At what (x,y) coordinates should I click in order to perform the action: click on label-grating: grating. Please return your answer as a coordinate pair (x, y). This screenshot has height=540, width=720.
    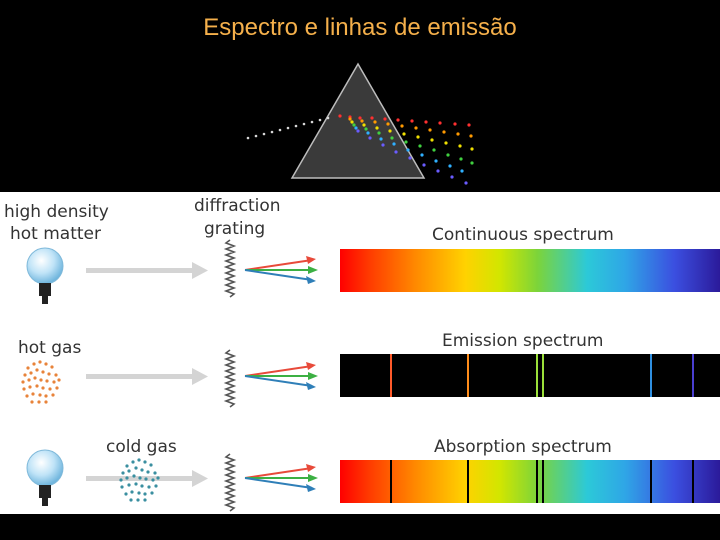
    Looking at the image, I should click on (235, 229).